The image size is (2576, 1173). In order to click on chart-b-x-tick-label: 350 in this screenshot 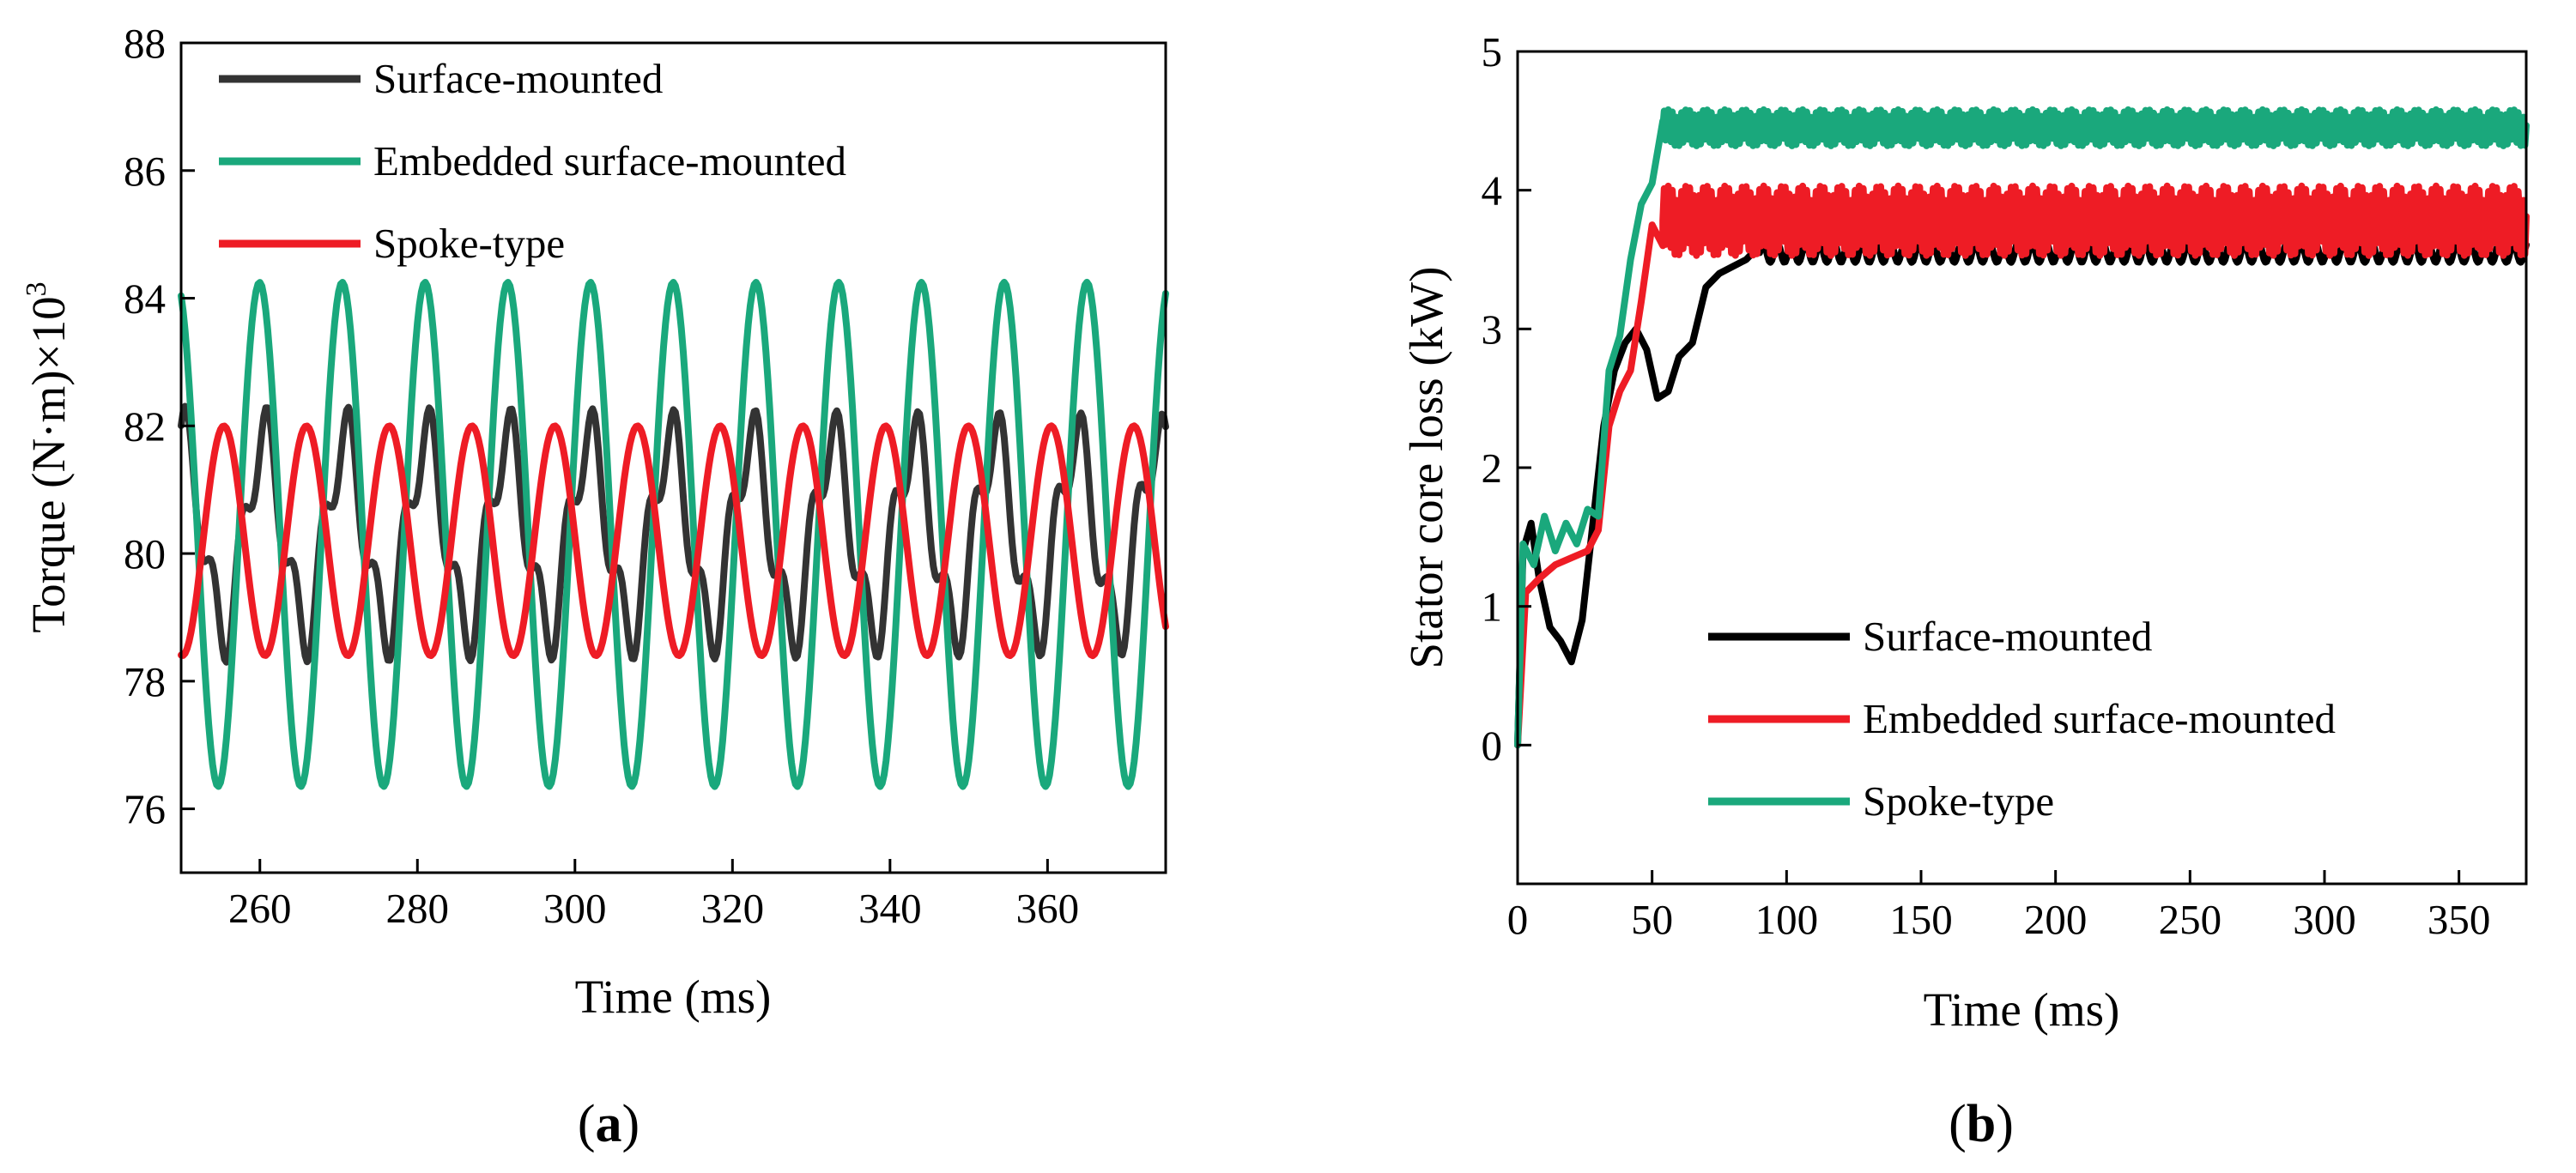, I will do `click(2459, 920)`.